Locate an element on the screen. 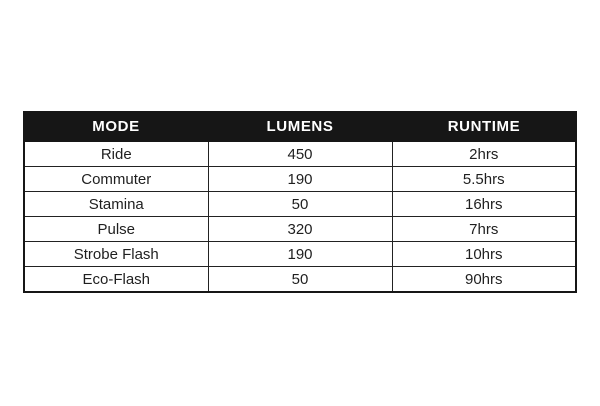 This screenshot has width=600, height=406. column-header-runtime: RUNTIME is located at coordinates (484, 126).